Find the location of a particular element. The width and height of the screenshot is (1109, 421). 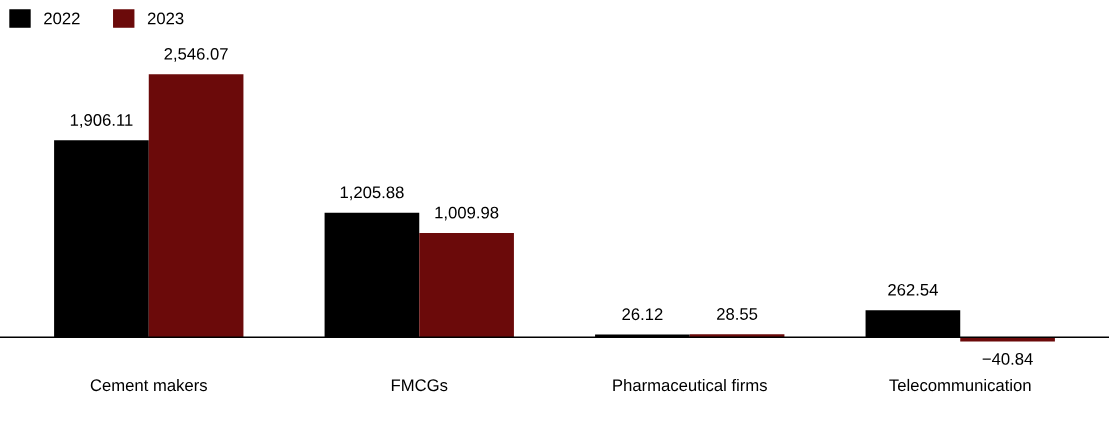

data-label: 1,009.98 is located at coordinates (467, 213).